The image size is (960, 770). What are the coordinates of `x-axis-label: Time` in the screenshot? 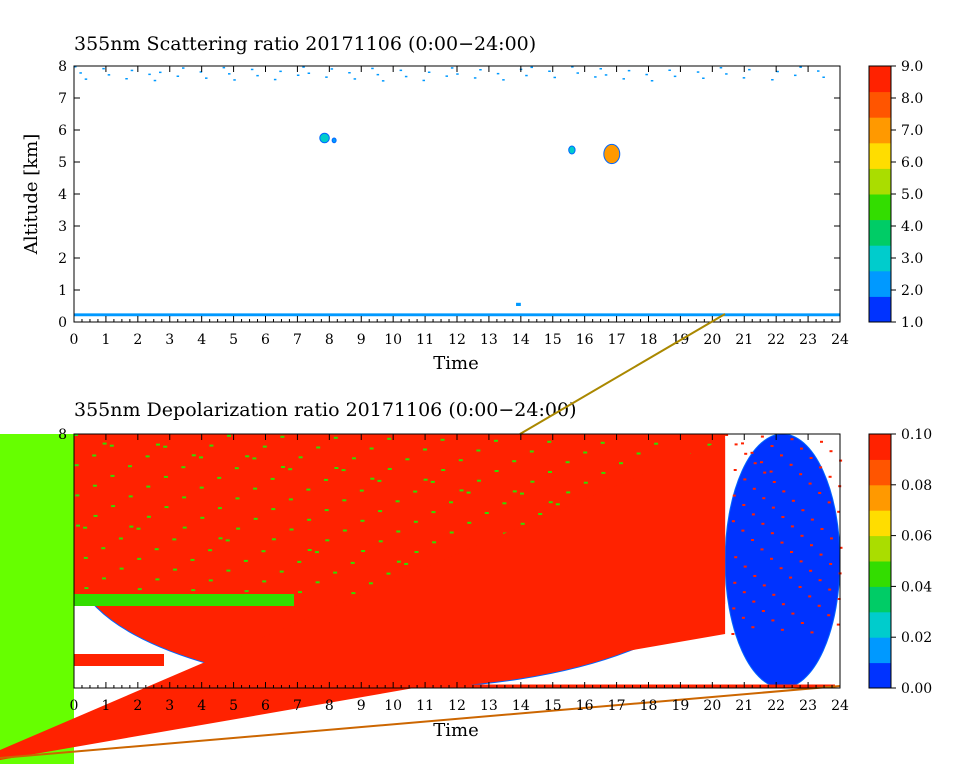 It's located at (455, 363).